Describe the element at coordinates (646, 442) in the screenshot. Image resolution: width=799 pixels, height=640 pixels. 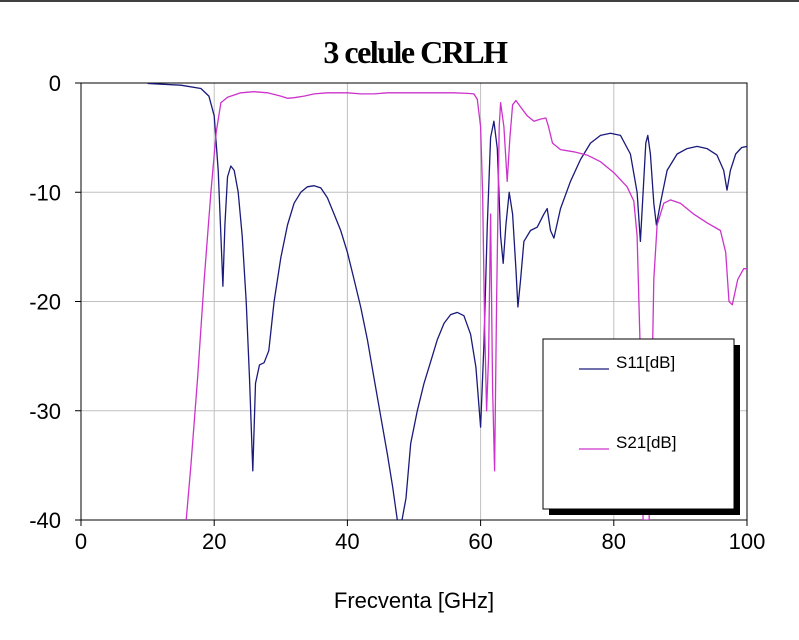
I see `legend-label-s21-db: S21[dB]` at that location.